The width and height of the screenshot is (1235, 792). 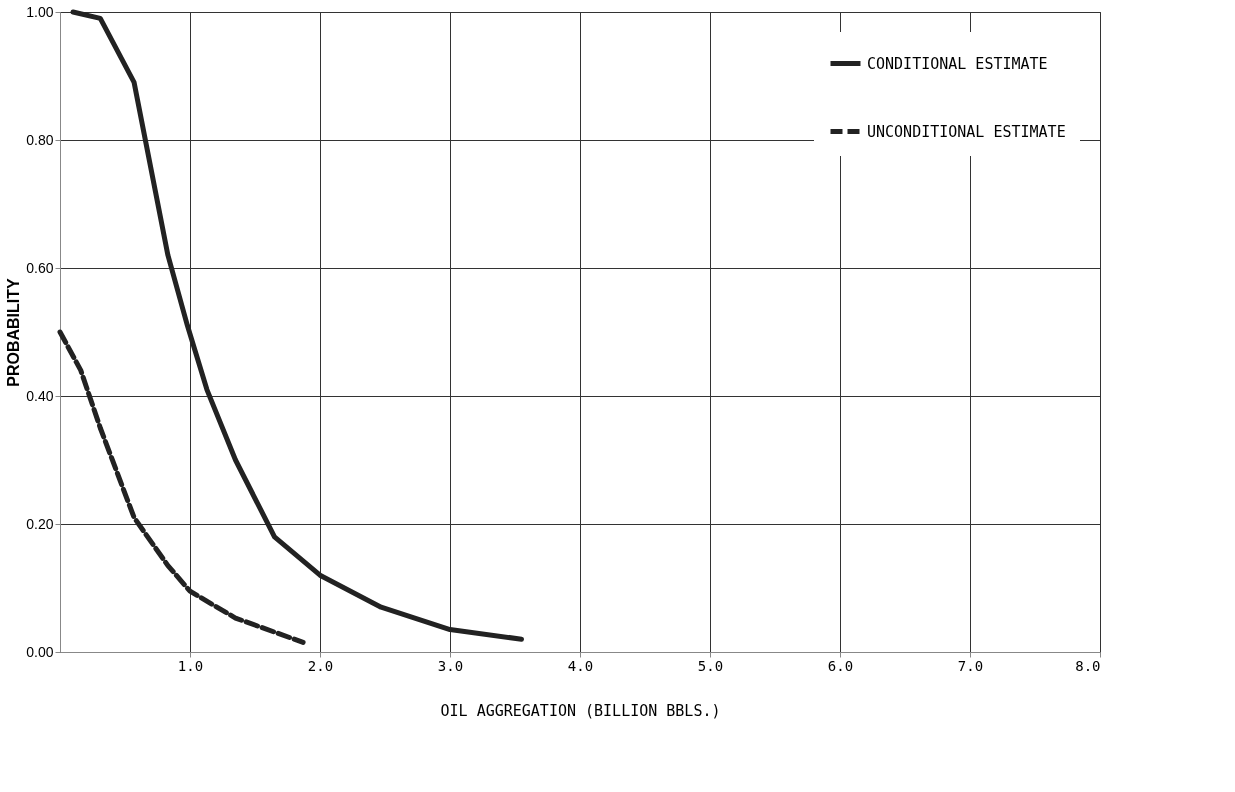 What do you see at coordinates (14, 332) in the screenshot?
I see `y-axis-title: PROBABILITY` at bounding box center [14, 332].